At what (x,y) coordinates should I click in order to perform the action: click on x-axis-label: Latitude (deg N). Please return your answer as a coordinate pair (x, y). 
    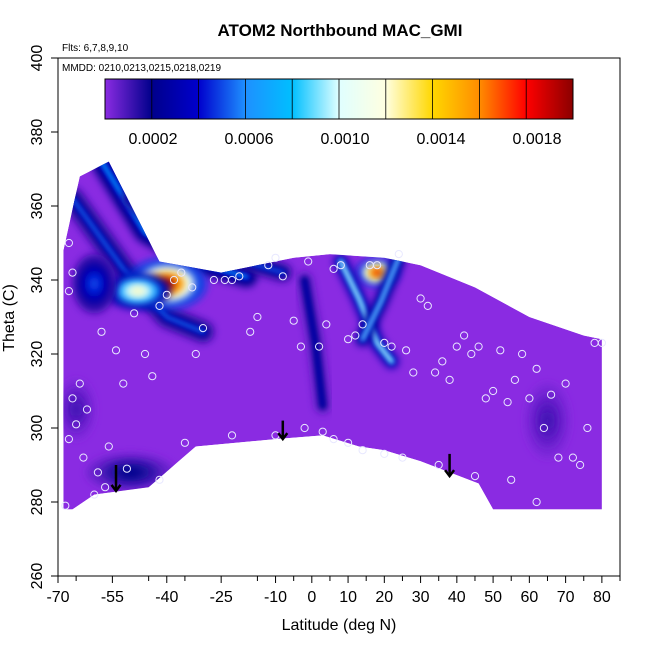
    Looking at the image, I should click on (339, 625).